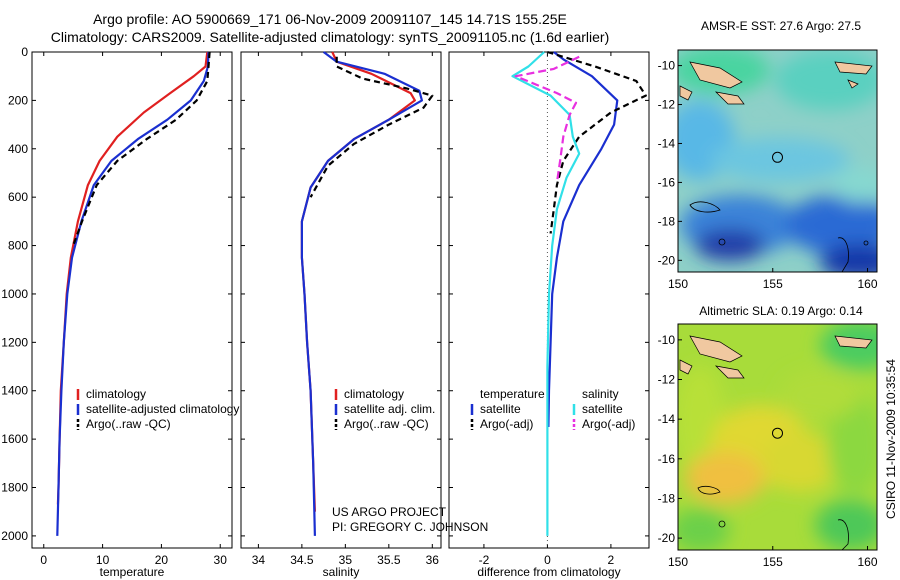  Describe the element at coordinates (14, 391) in the screenshot. I see `y-tick-label: 1400` at that location.